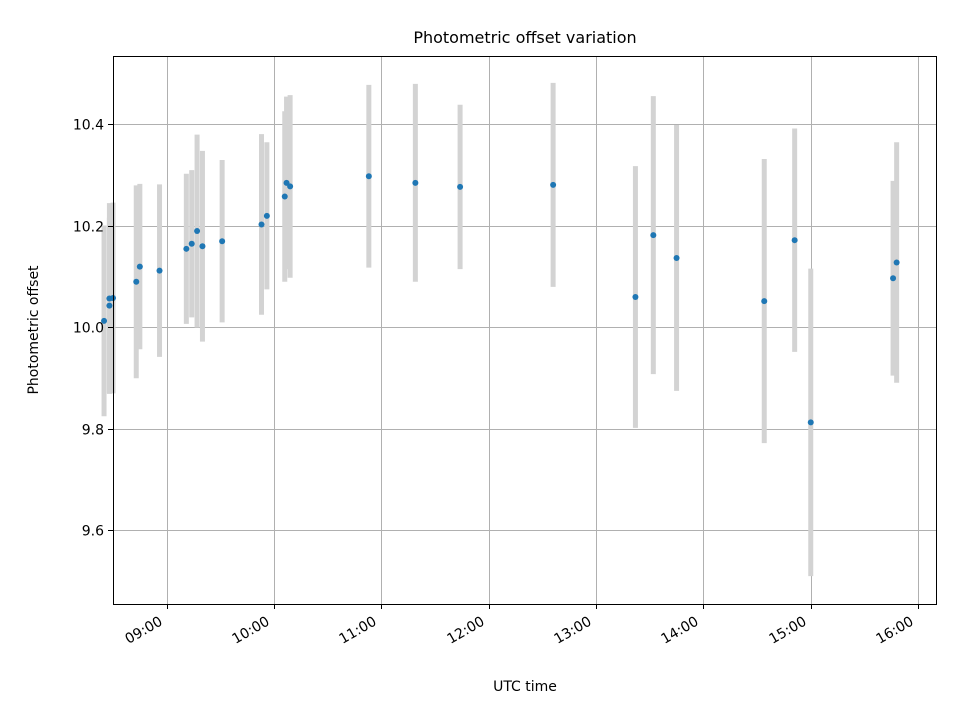  I want to click on y-tick-label: 10.2, so click(88, 228).